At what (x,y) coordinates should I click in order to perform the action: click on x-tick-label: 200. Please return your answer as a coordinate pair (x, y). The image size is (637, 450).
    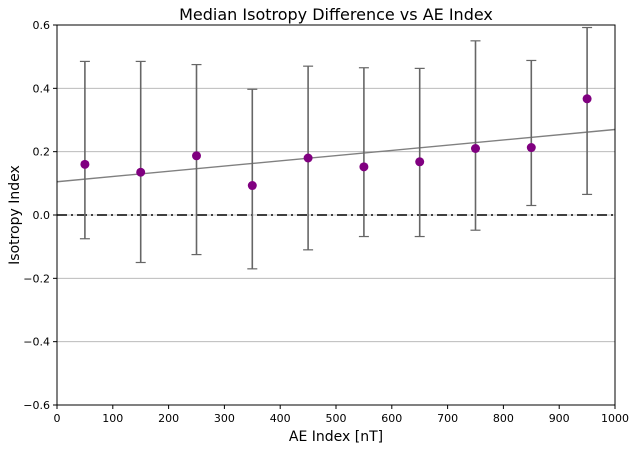
    Looking at the image, I should click on (168, 418).